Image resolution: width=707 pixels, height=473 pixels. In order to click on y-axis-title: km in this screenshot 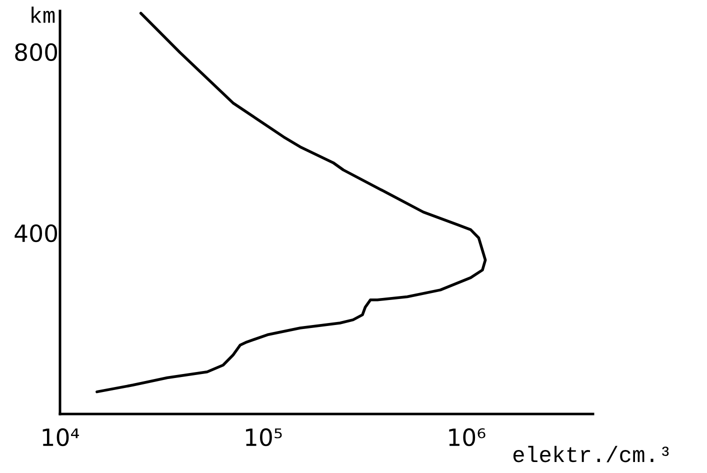, I will do `click(43, 14)`.